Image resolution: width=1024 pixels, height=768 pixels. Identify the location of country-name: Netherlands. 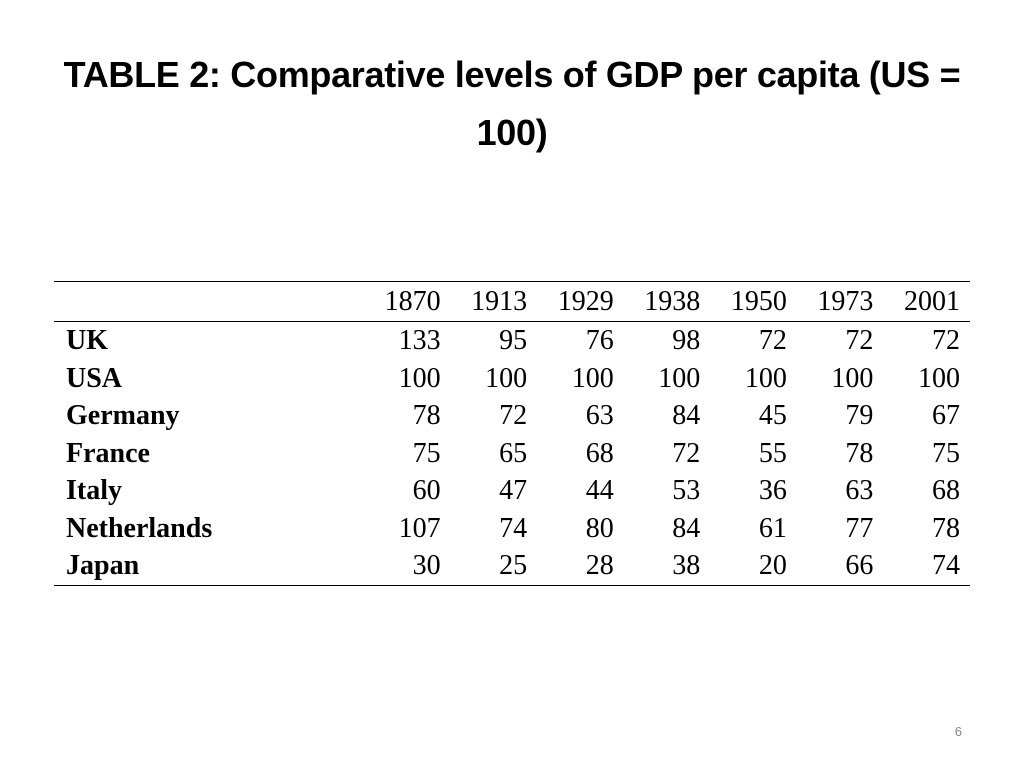
(139, 528).